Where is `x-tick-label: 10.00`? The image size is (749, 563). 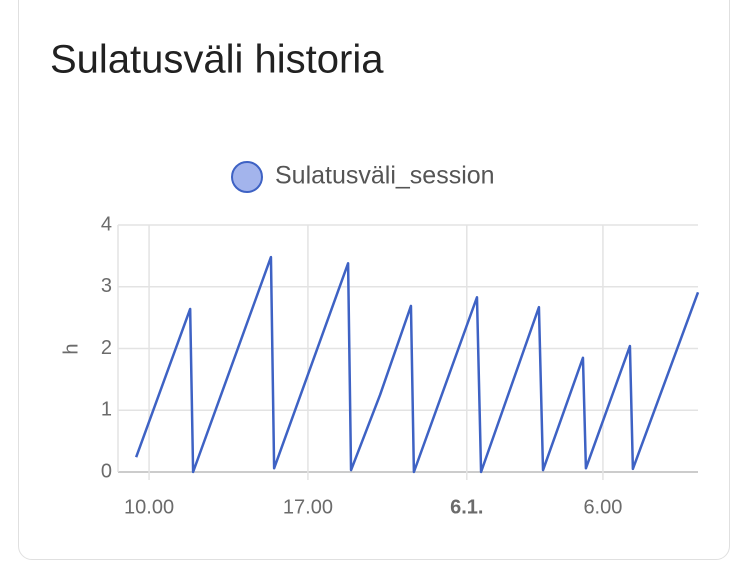
x-tick-label: 10.00 is located at coordinates (149, 507).